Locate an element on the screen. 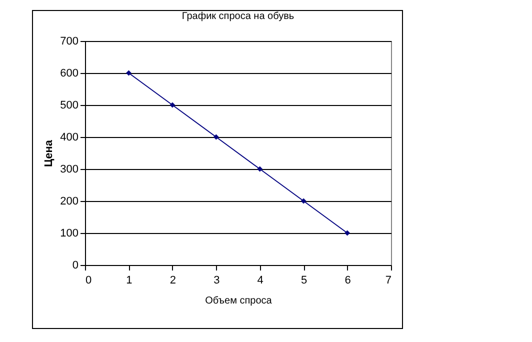 The image size is (532, 342). y-tick-label: 200 is located at coordinates (69, 202).